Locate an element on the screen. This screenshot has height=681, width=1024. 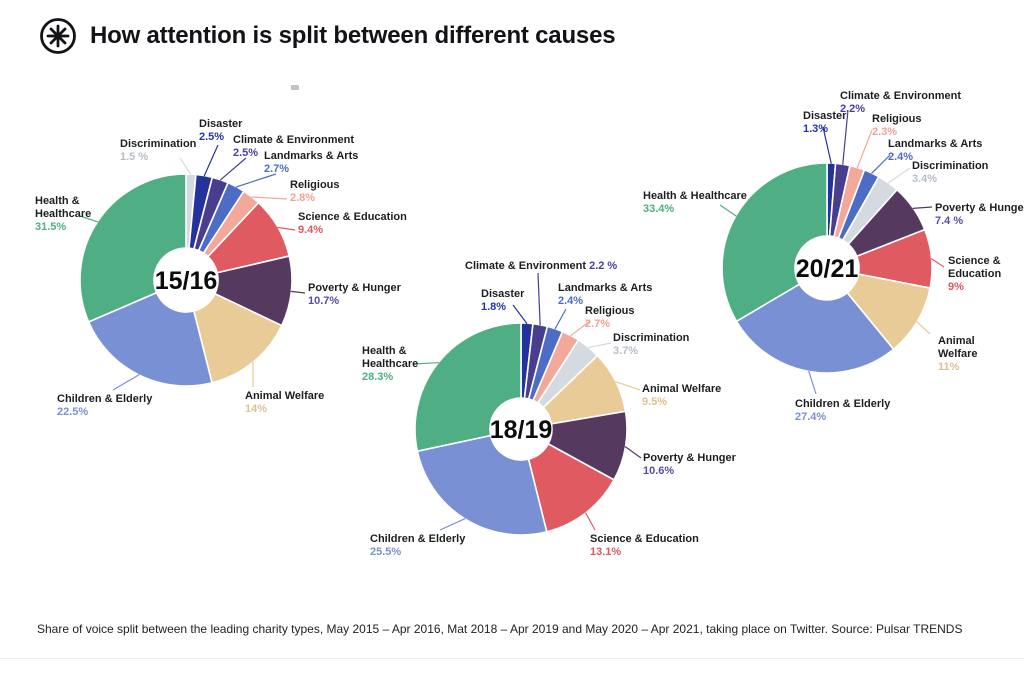
slice-value-climate-environment: 2.2% is located at coordinates (852, 109).